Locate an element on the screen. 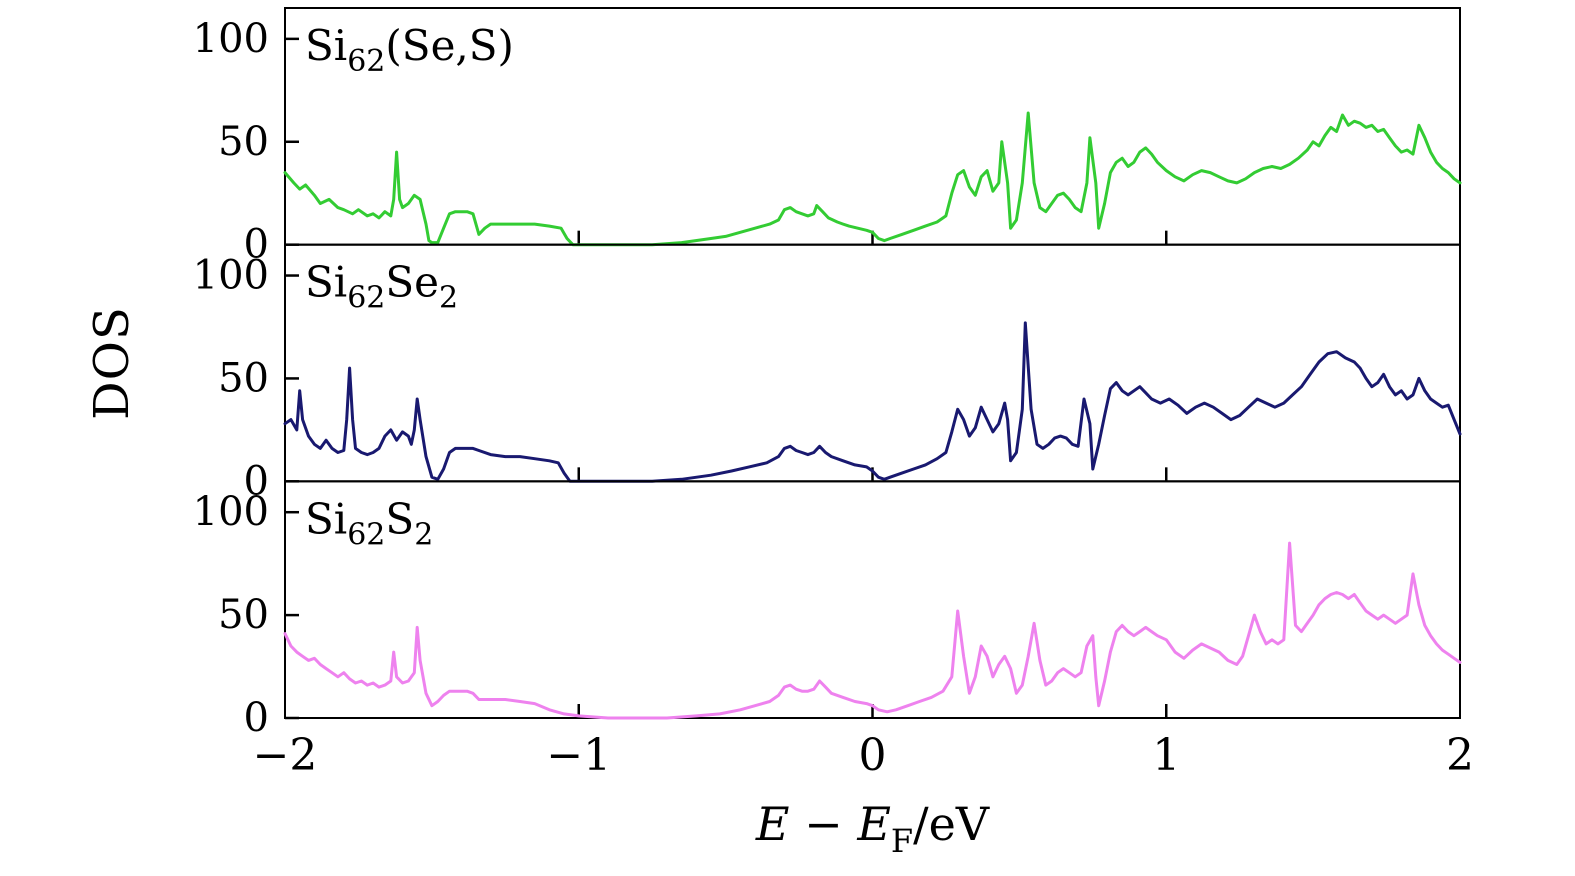 The height and width of the screenshot is (876, 1575). panel-label: Si62Se2 is located at coordinates (381, 287).